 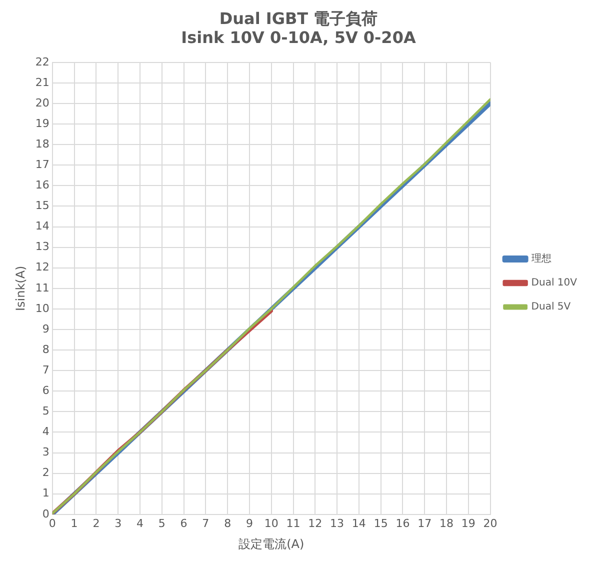 I want to click on y-tick-label: 15, so click(x=42, y=205).